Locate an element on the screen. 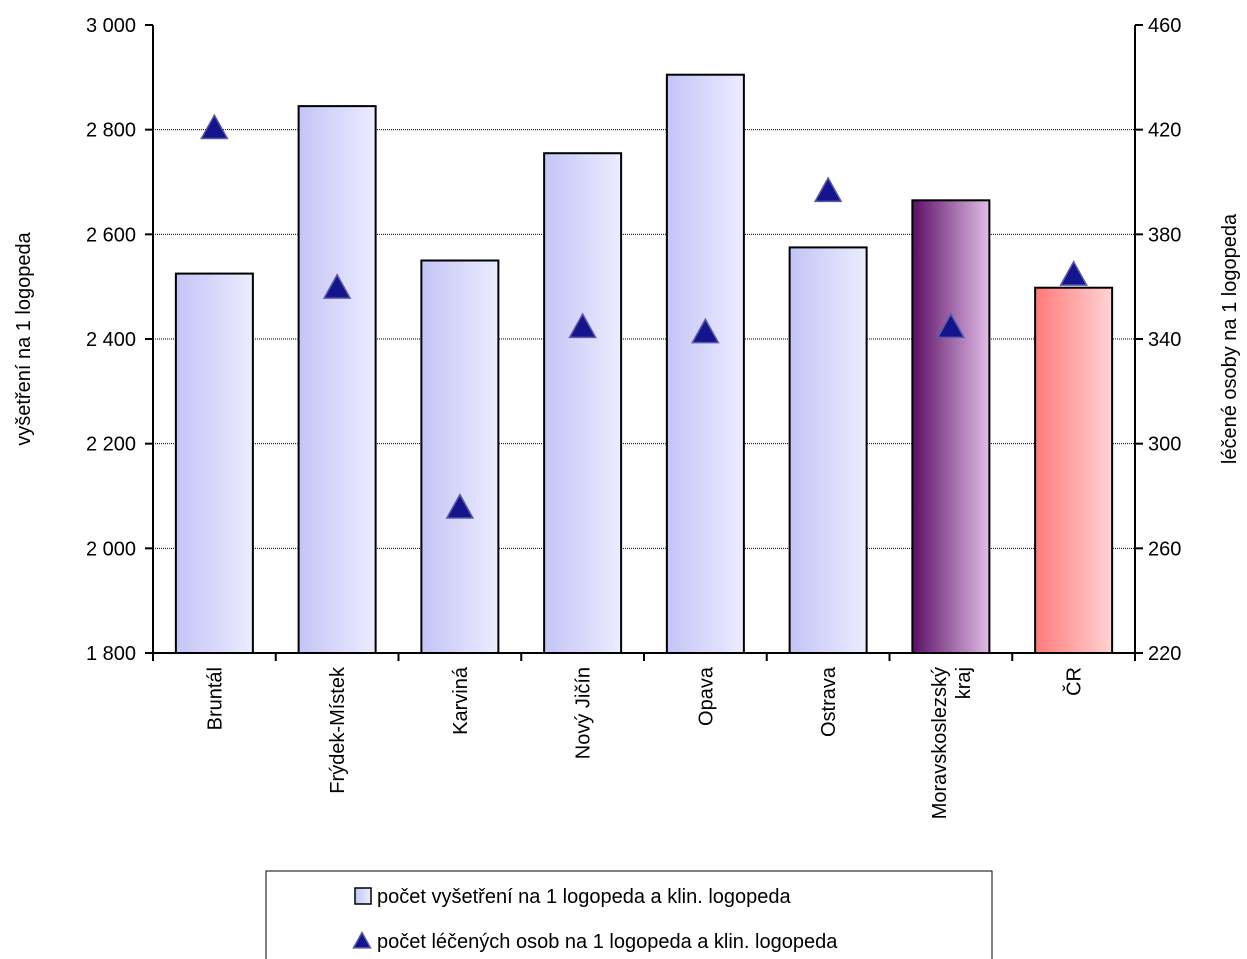 This screenshot has height=959, width=1247. x-tick-label-line: Opava is located at coordinates (706, 696).